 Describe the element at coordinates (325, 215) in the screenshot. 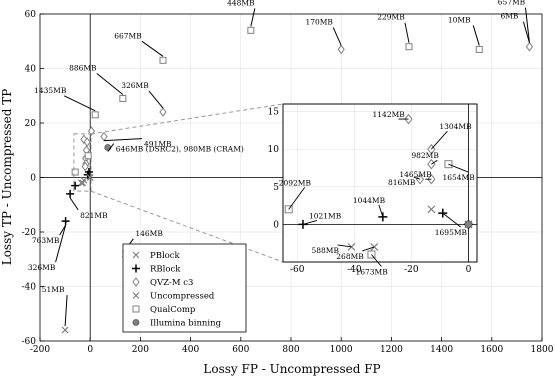

I see `inset-annotation-label: 1021MB` at that location.